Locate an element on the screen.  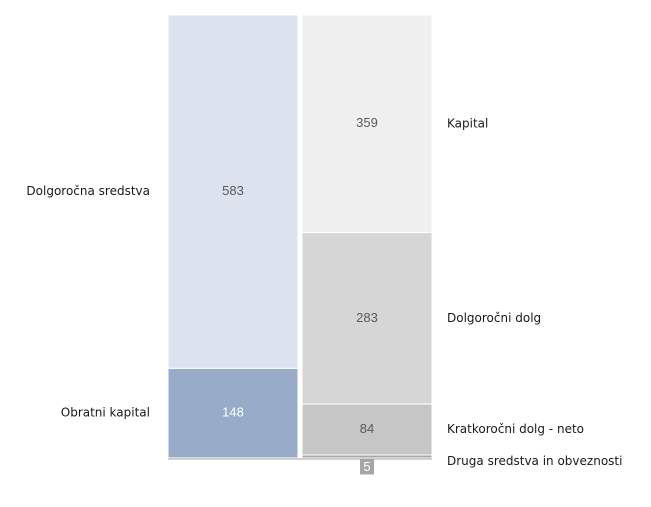
value-label-box is located at coordinates (367, 466).